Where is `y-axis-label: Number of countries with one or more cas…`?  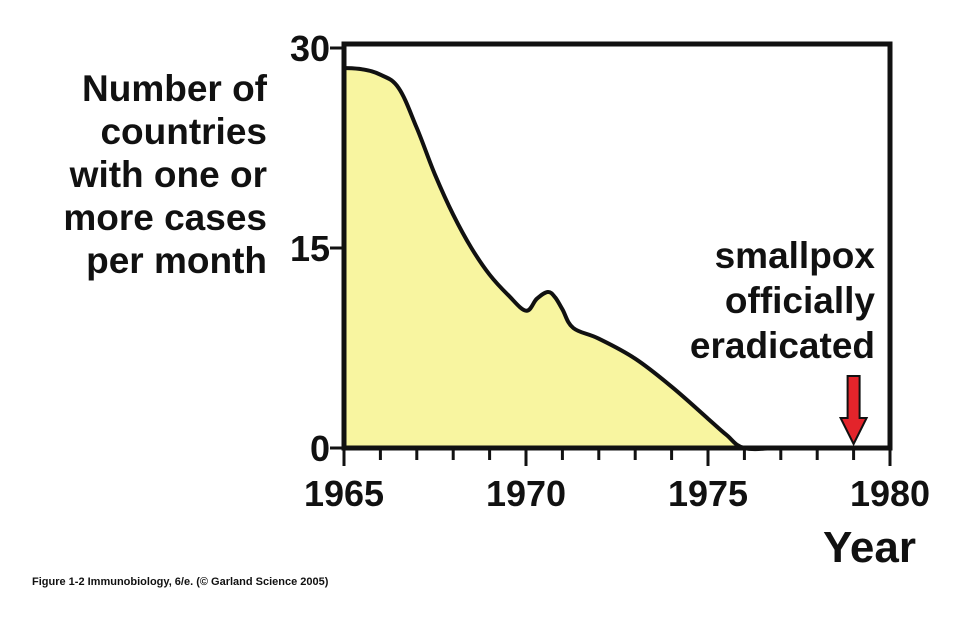 y-axis-label: Number of countries with one or more cas… is located at coordinates (165, 174).